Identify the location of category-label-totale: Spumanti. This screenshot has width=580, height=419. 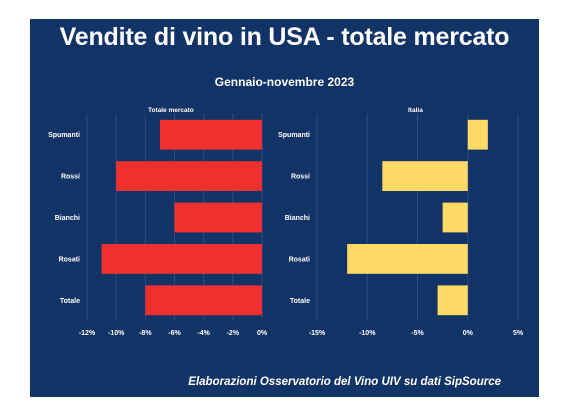
(64, 135).